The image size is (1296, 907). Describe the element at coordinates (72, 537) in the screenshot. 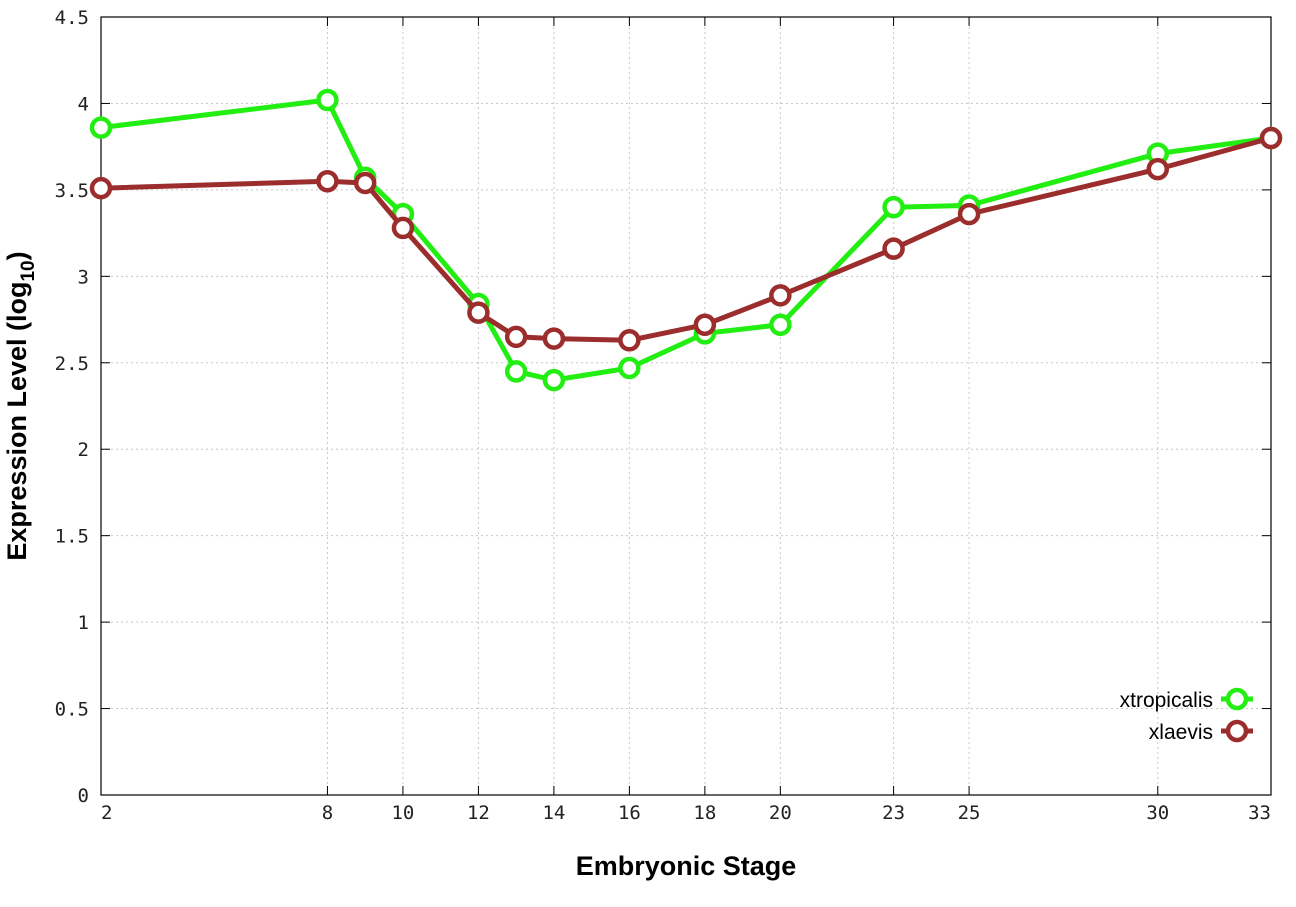

I see `y-tick-label: 1.5` at that location.